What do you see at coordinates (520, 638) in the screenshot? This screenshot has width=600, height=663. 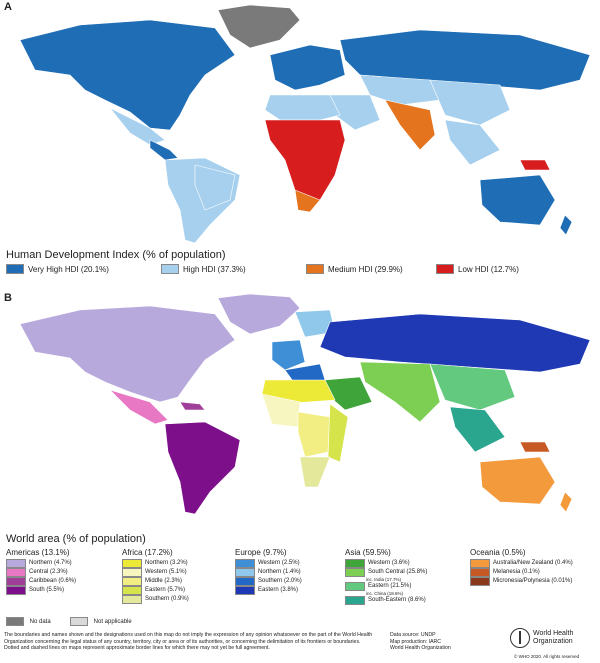 I see `who-emblem-icon` at bounding box center [520, 638].